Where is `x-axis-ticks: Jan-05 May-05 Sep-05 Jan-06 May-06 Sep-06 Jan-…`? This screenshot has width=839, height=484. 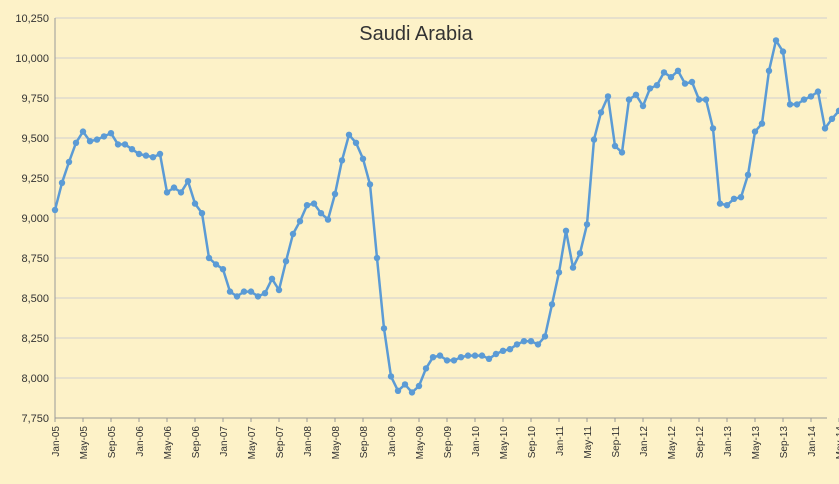
x-axis-ticks: Jan-05 May-05 Sep-05 Jan-06 May-06 Sep-06 Jan-… is located at coordinates (445, 438).